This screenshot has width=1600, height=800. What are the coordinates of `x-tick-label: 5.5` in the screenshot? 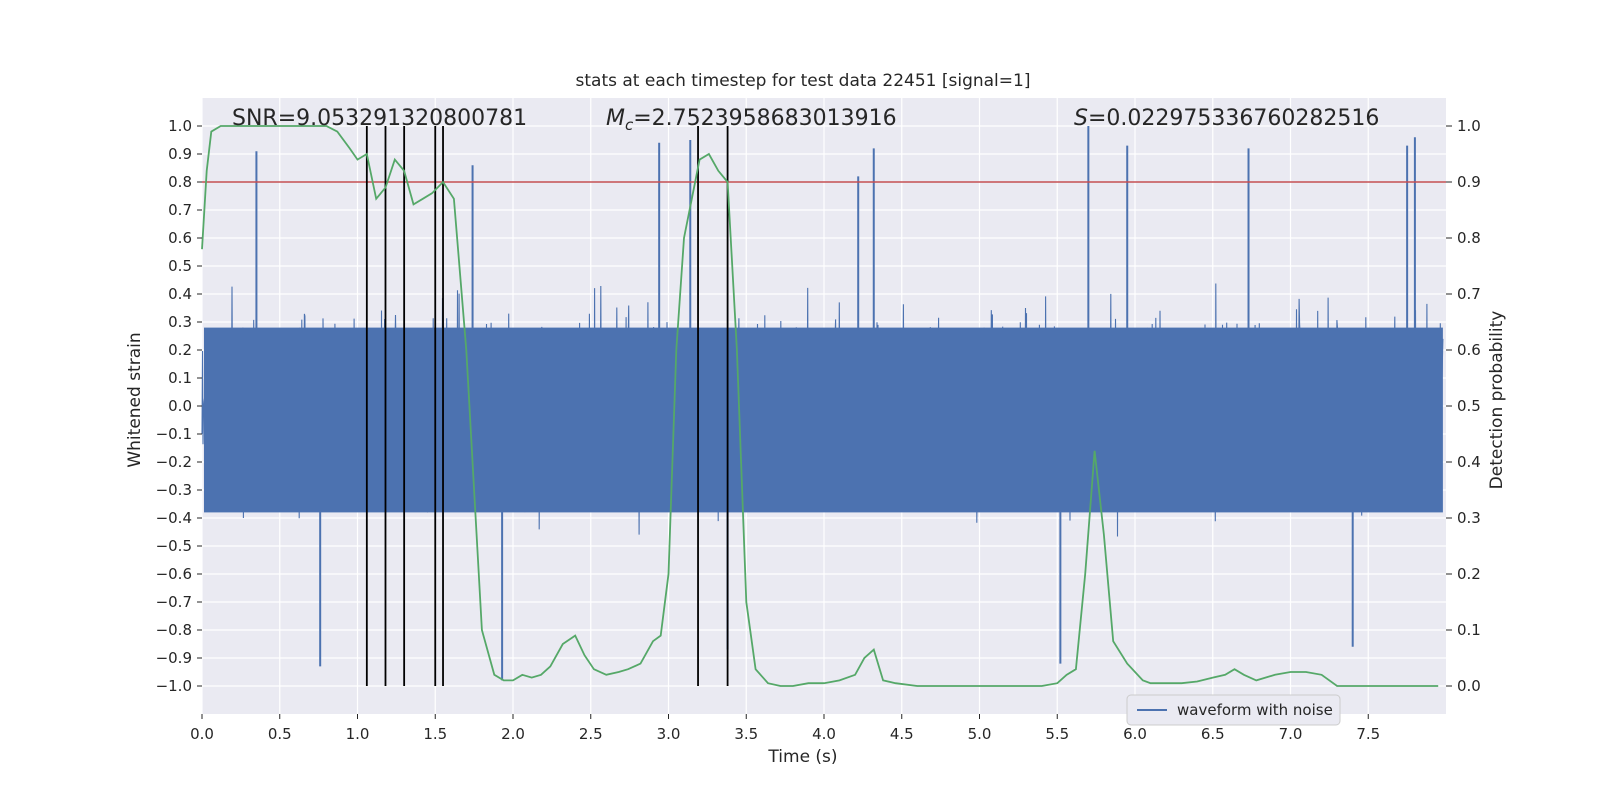 It's located at (1057, 734).